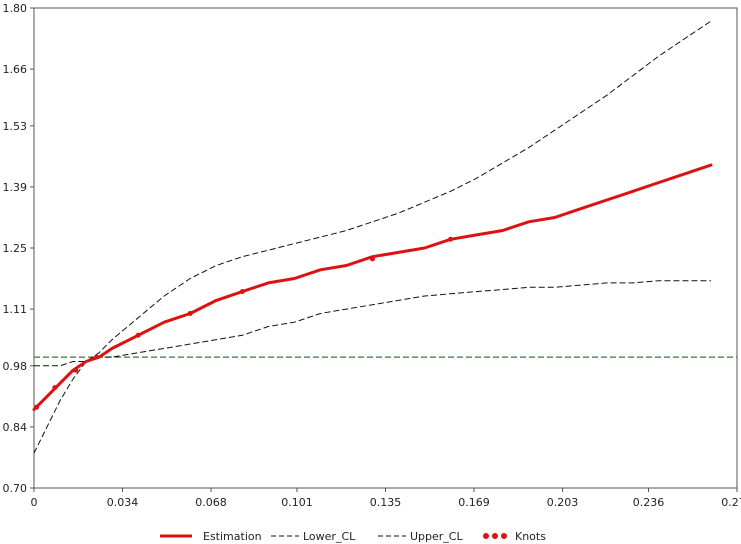  I want to click on y-tick-label: 0.70, so click(15, 488).